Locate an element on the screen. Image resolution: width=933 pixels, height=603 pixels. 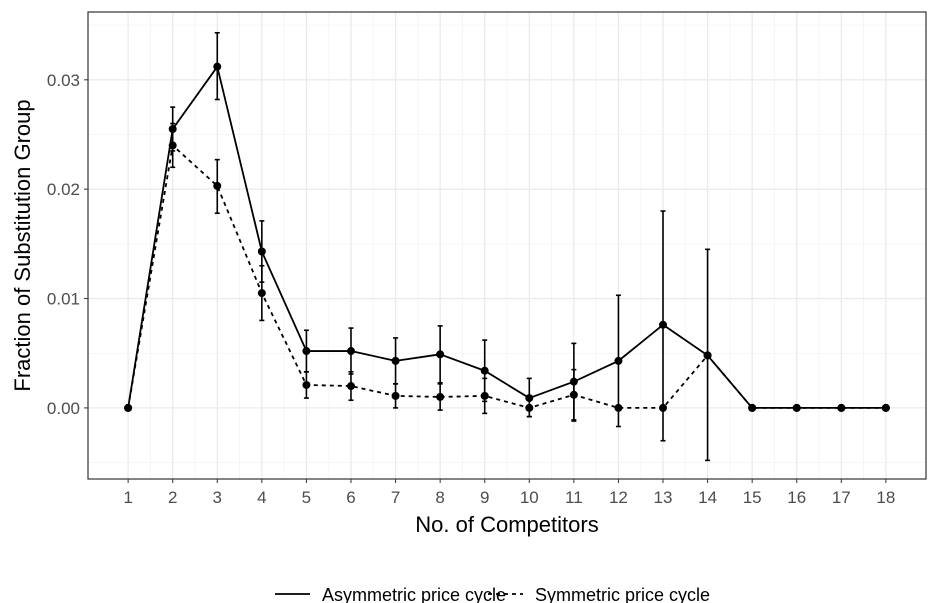
x-tick-label: 7 is located at coordinates (395, 497).